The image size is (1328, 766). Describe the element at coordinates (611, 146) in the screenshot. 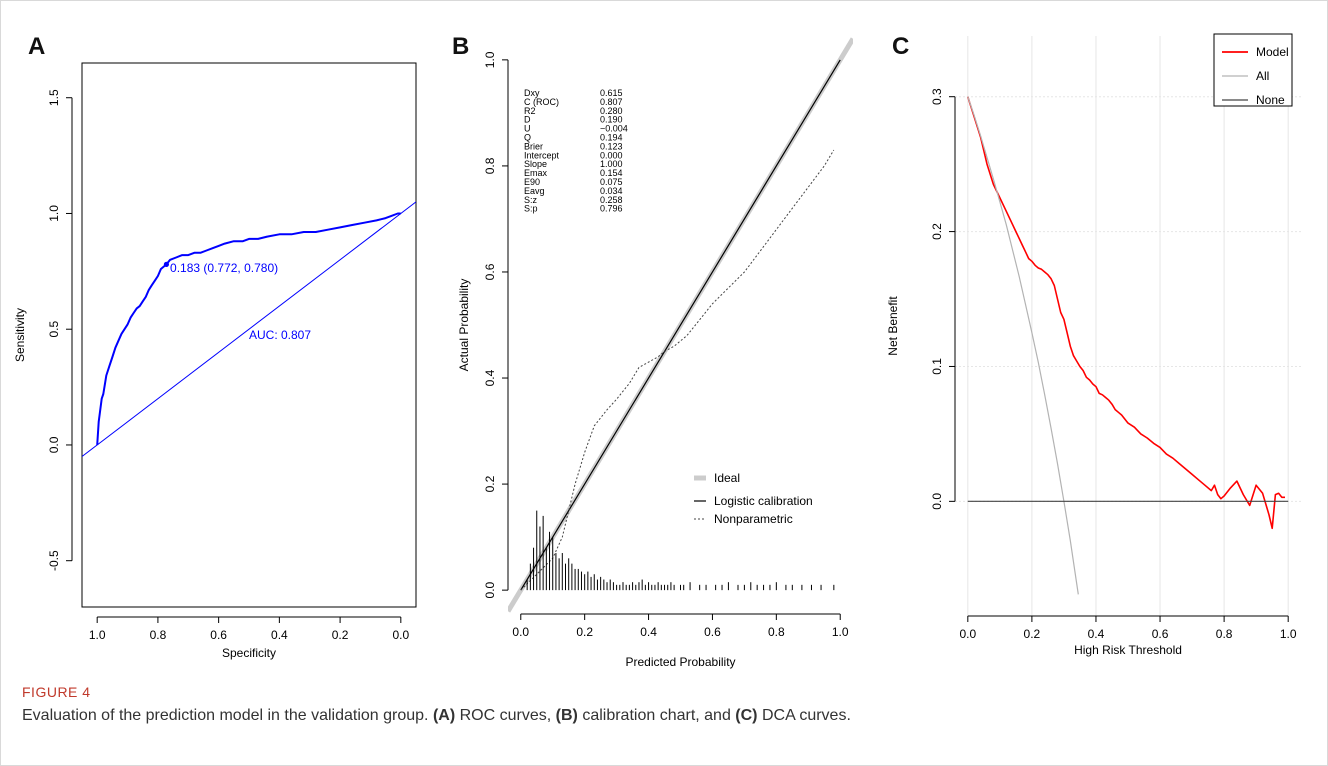

I see `stat-value: 0.123` at that location.